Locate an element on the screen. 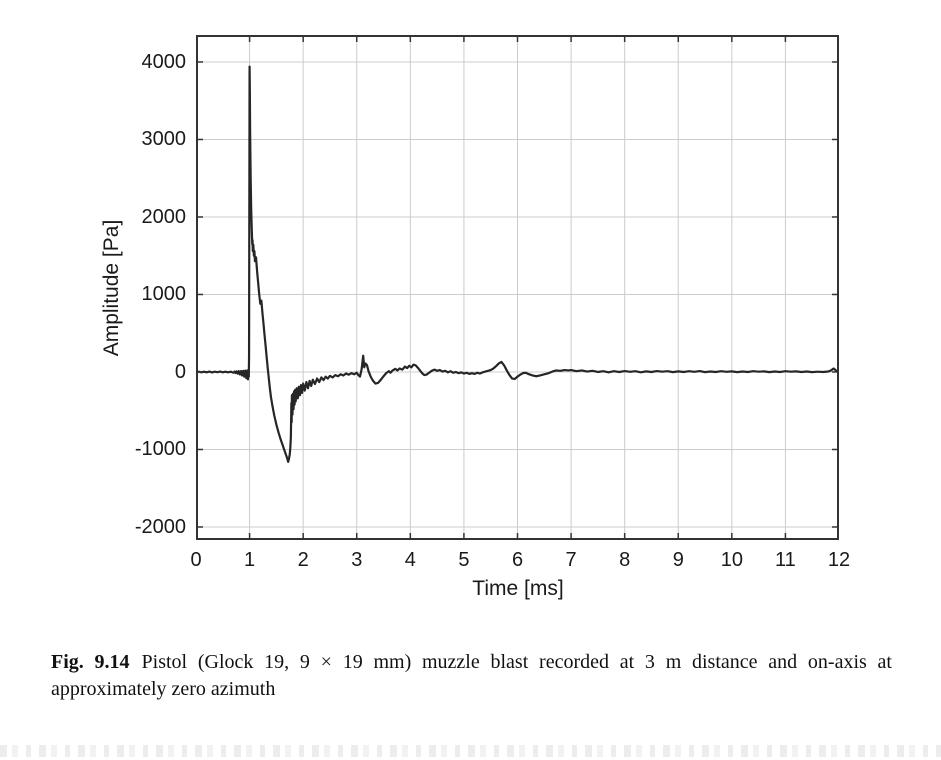  x-tick-label: 4 is located at coordinates (410, 560).